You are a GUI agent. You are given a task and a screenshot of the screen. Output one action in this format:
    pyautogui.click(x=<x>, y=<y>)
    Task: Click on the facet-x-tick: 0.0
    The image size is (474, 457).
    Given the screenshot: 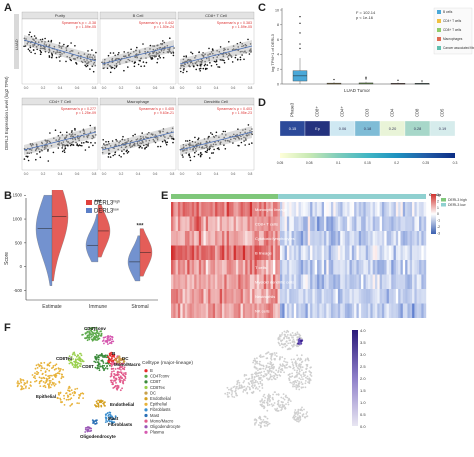 What is the action you would take?
    pyautogui.click(x=26, y=88)
    